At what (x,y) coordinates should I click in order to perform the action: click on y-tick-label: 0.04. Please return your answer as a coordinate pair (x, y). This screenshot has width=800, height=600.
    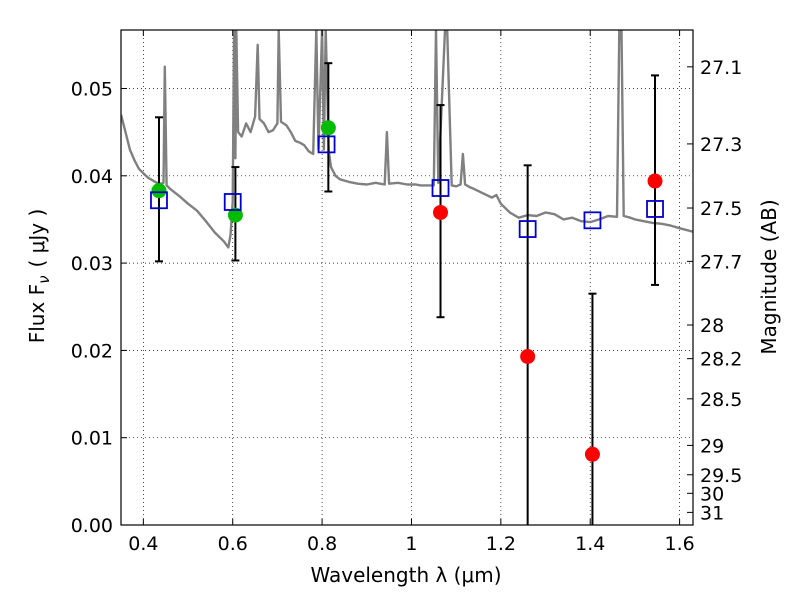
    Looking at the image, I should click on (92, 177).